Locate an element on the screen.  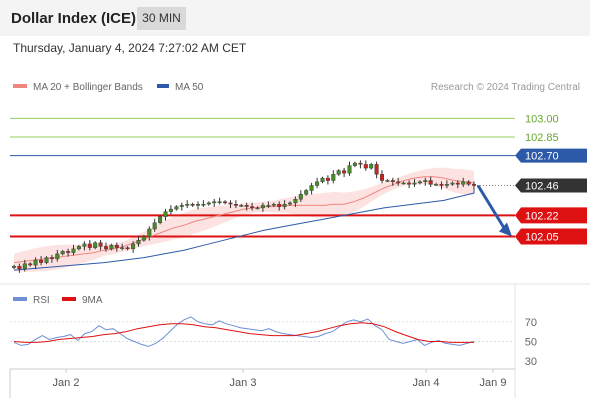
rsi-ma-legend-label: 9MA is located at coordinates (92, 300).